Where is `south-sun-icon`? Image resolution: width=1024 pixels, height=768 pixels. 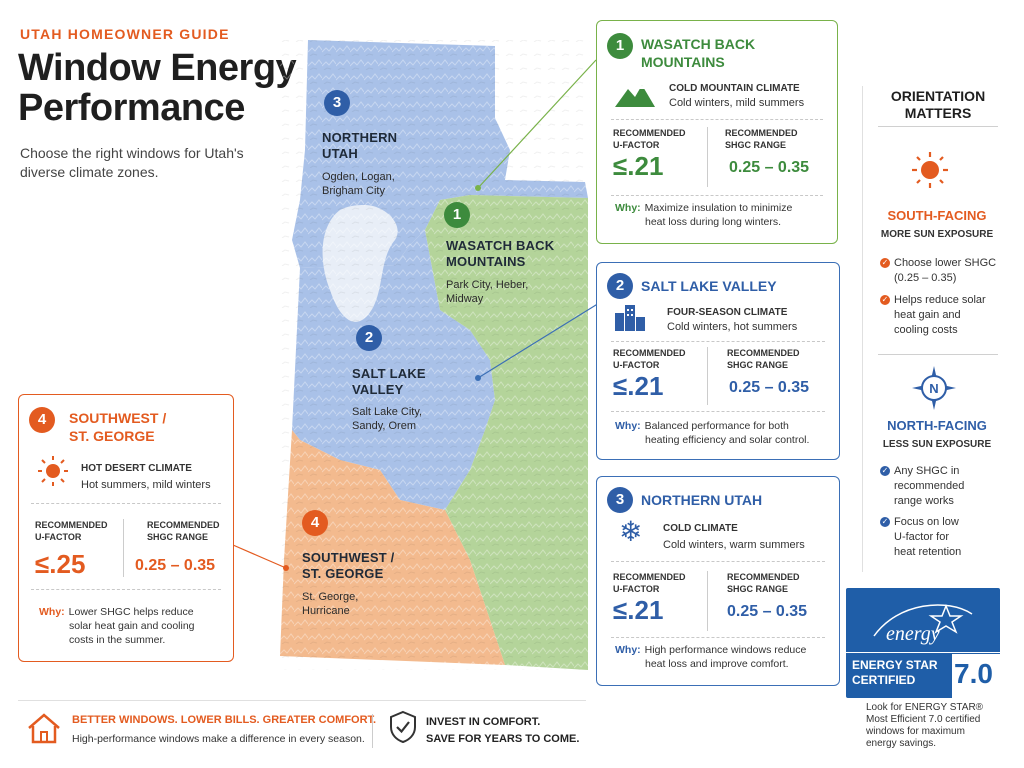 south-sun-icon is located at coordinates (930, 170).